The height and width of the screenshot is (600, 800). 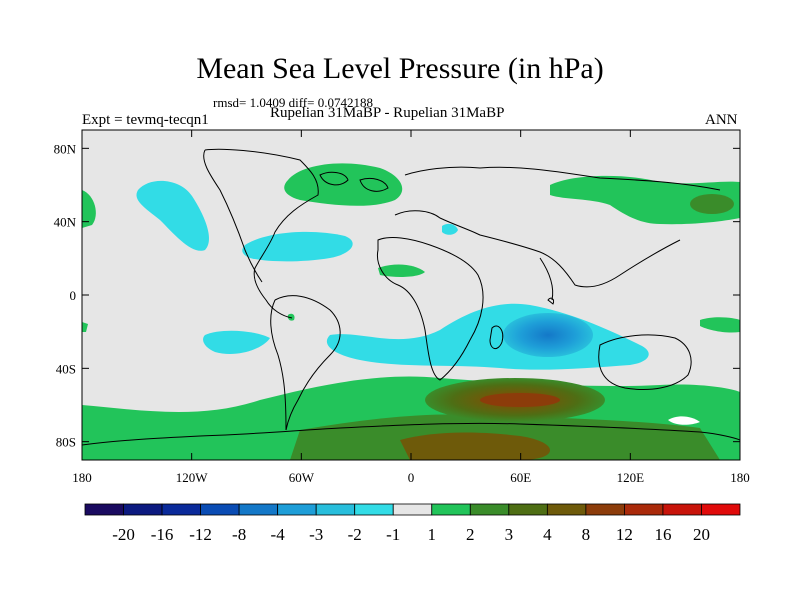 I want to click on x-tick: 60E, so click(x=520, y=307).